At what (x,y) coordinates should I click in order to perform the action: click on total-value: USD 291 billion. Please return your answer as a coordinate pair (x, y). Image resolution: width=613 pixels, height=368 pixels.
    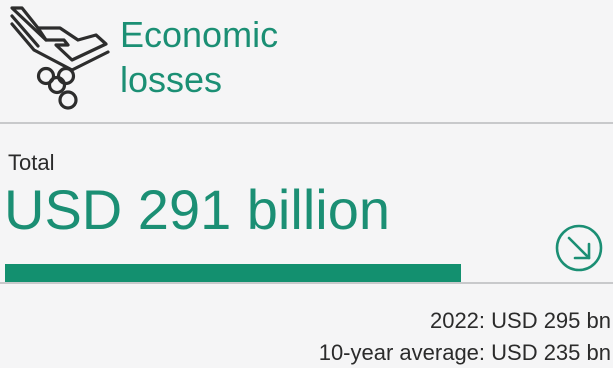
    Looking at the image, I should click on (197, 209).